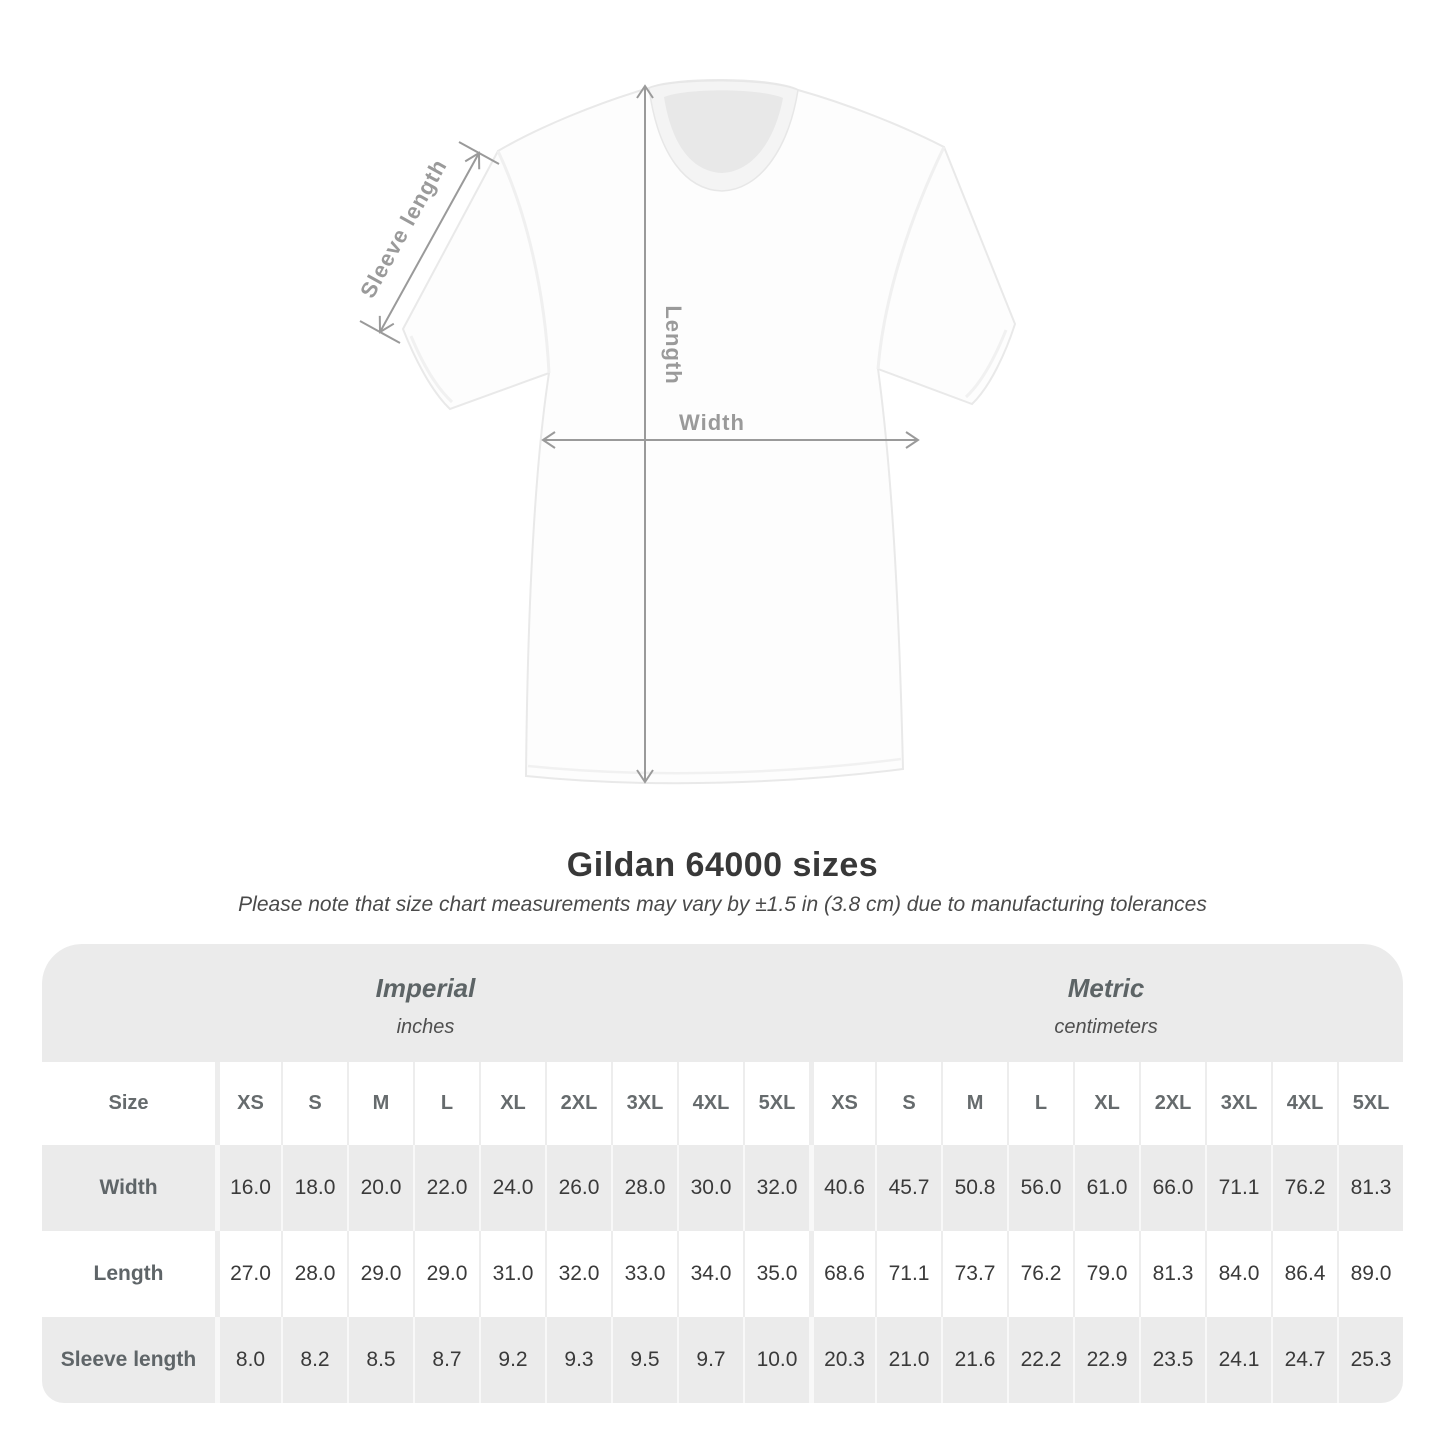 This screenshot has width=1445, height=1445. I want to click on row-label: Length, so click(128, 1274).